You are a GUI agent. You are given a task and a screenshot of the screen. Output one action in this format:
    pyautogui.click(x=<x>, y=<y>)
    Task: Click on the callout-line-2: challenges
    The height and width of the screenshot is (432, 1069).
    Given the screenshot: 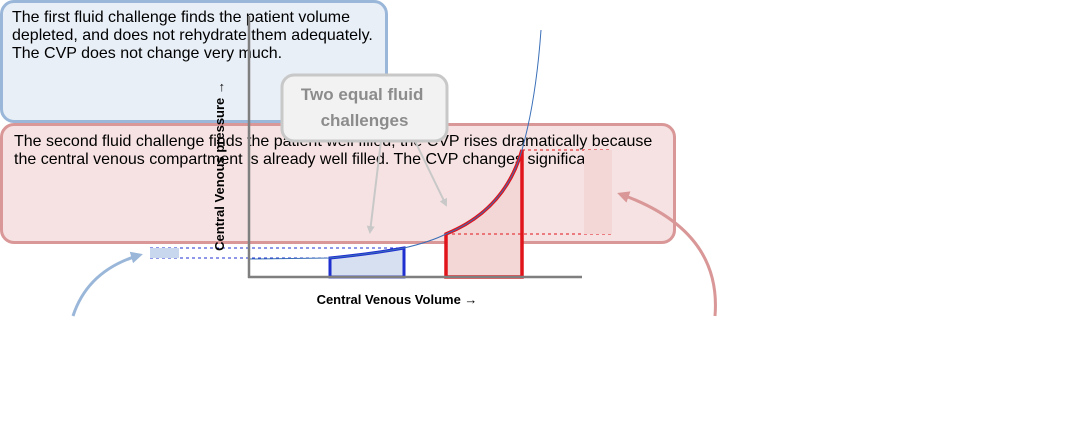 What is the action you would take?
    pyautogui.click(x=365, y=120)
    